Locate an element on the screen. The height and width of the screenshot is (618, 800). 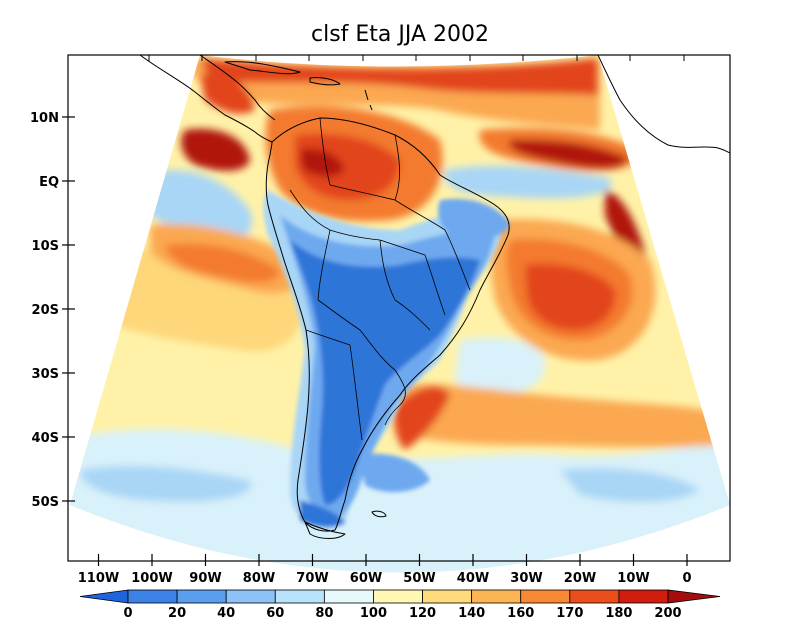
lat-label: 10S is located at coordinates (45, 246).